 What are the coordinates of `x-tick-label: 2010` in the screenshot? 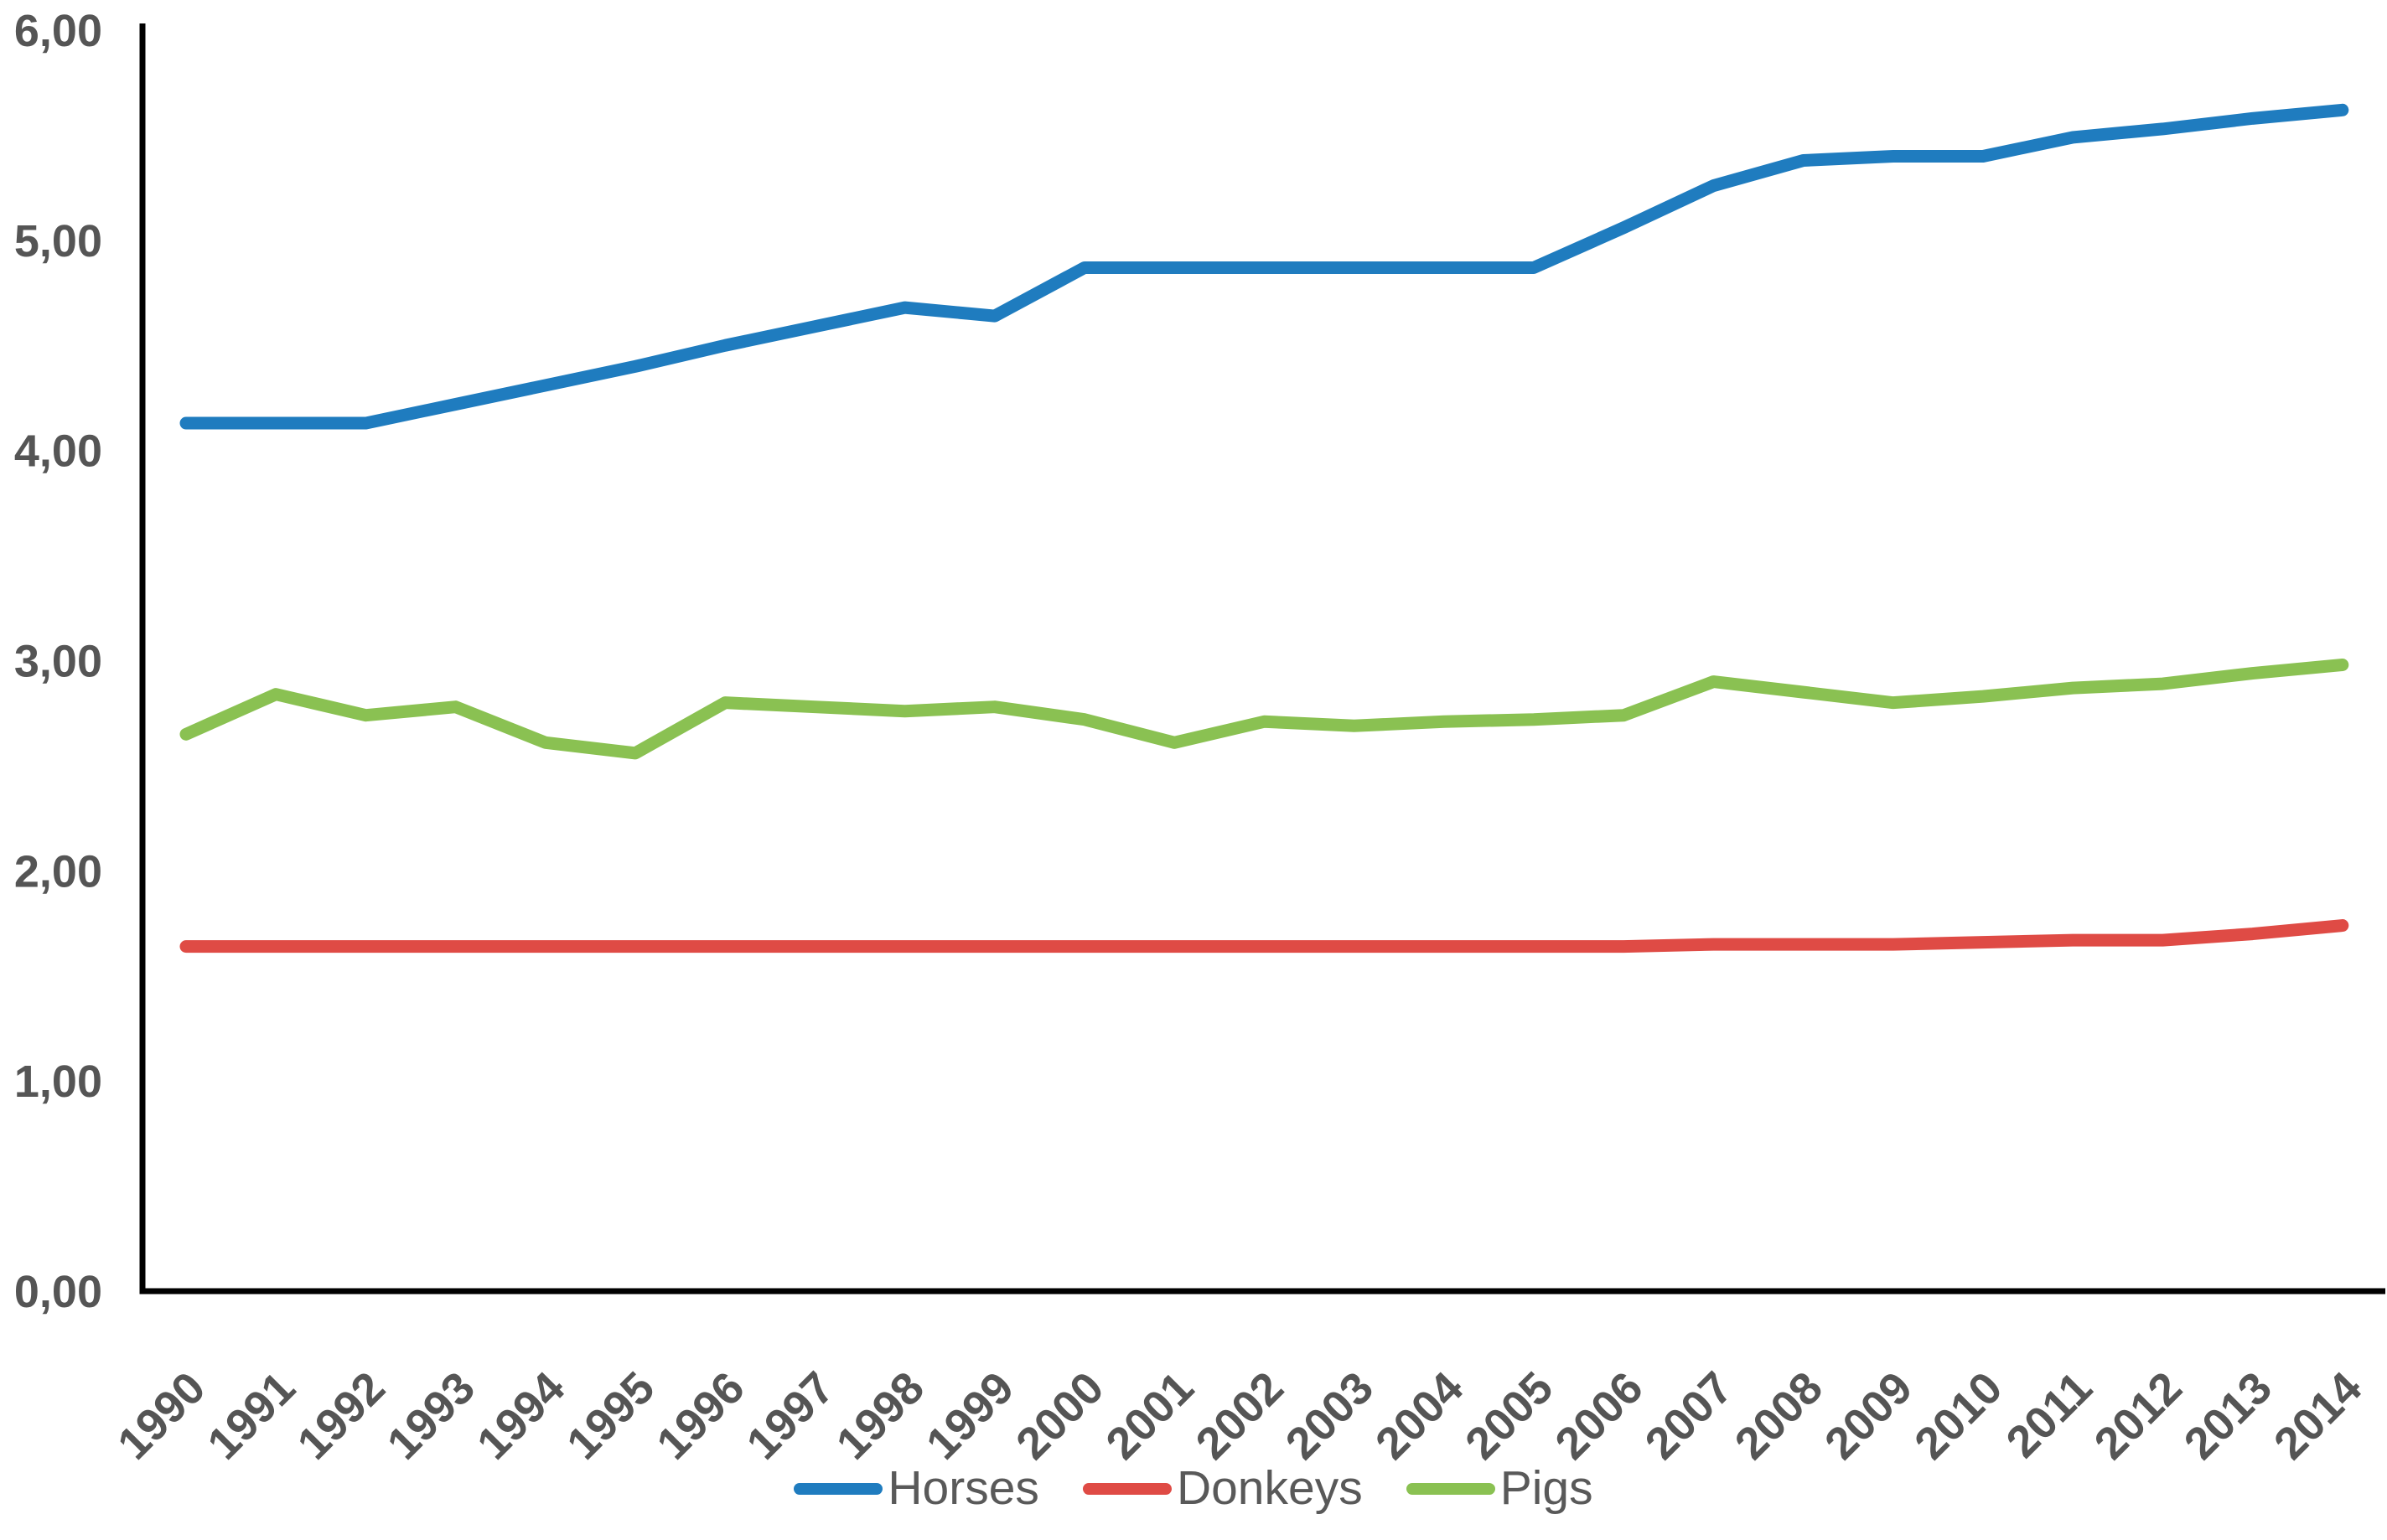 It's located at (1958, 1415).